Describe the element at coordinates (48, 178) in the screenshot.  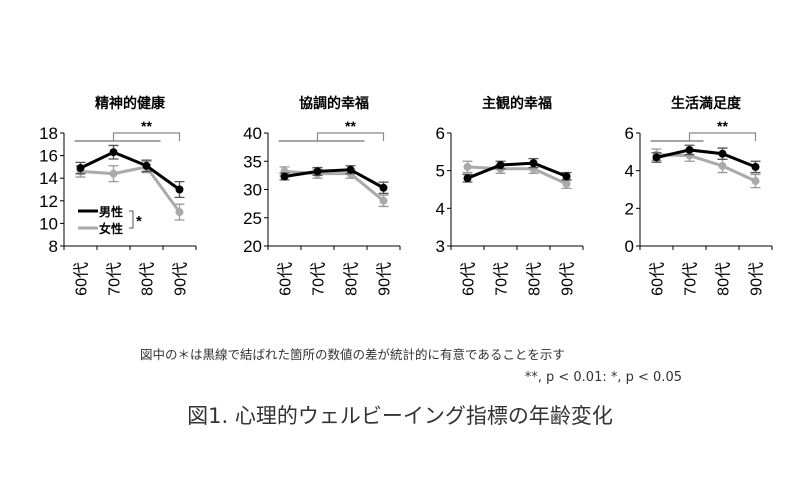
I see `y-tick-label: 14` at that location.